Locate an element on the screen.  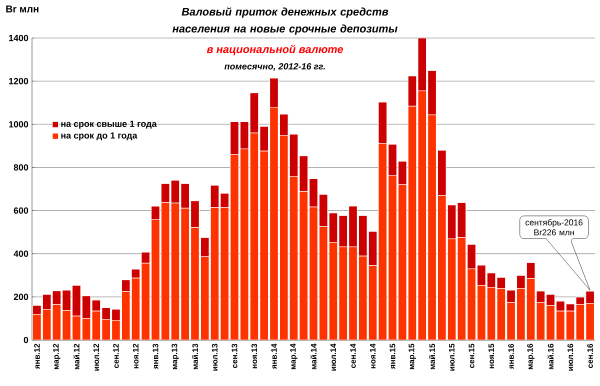
y-tick-label: 0 is located at coordinates (26, 340).